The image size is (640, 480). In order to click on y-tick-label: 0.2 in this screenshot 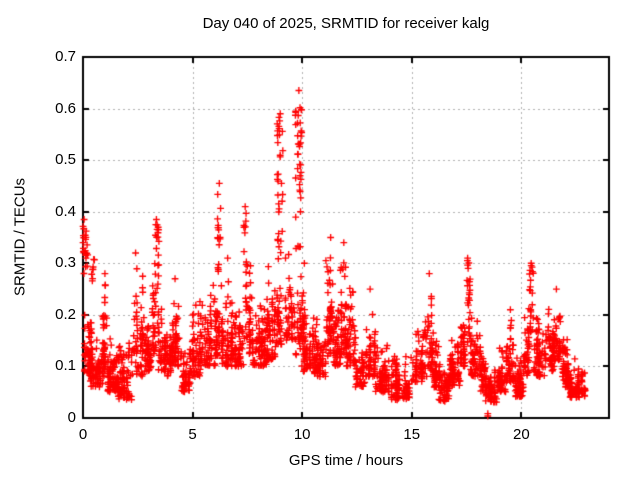, I will do `click(65, 314)`.